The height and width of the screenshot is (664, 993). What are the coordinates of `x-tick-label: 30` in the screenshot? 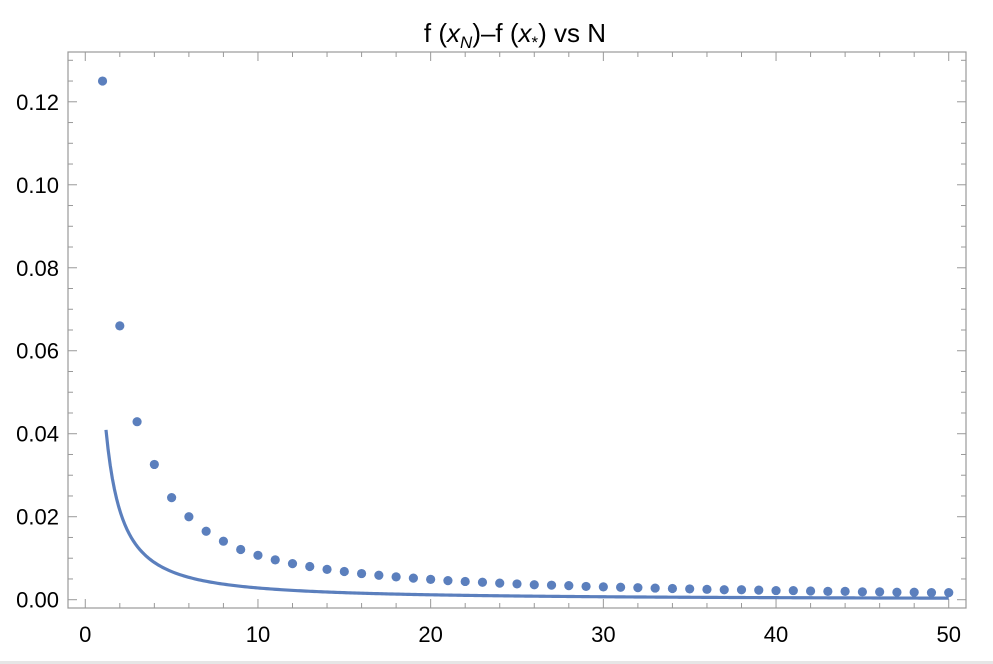 It's located at (603, 634).